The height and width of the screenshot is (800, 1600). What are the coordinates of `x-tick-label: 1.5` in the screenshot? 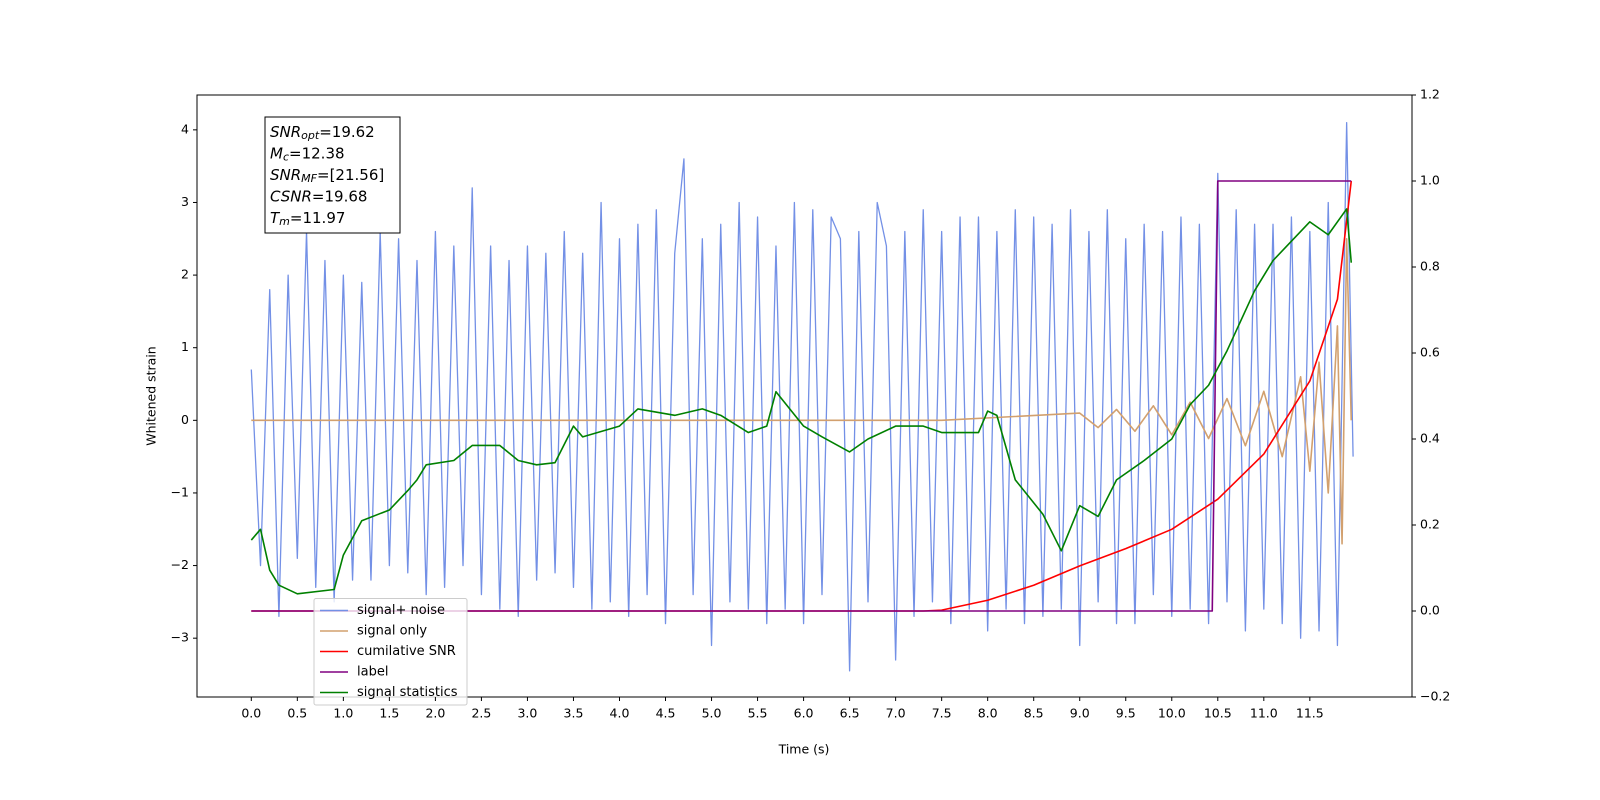 It's located at (389, 713).